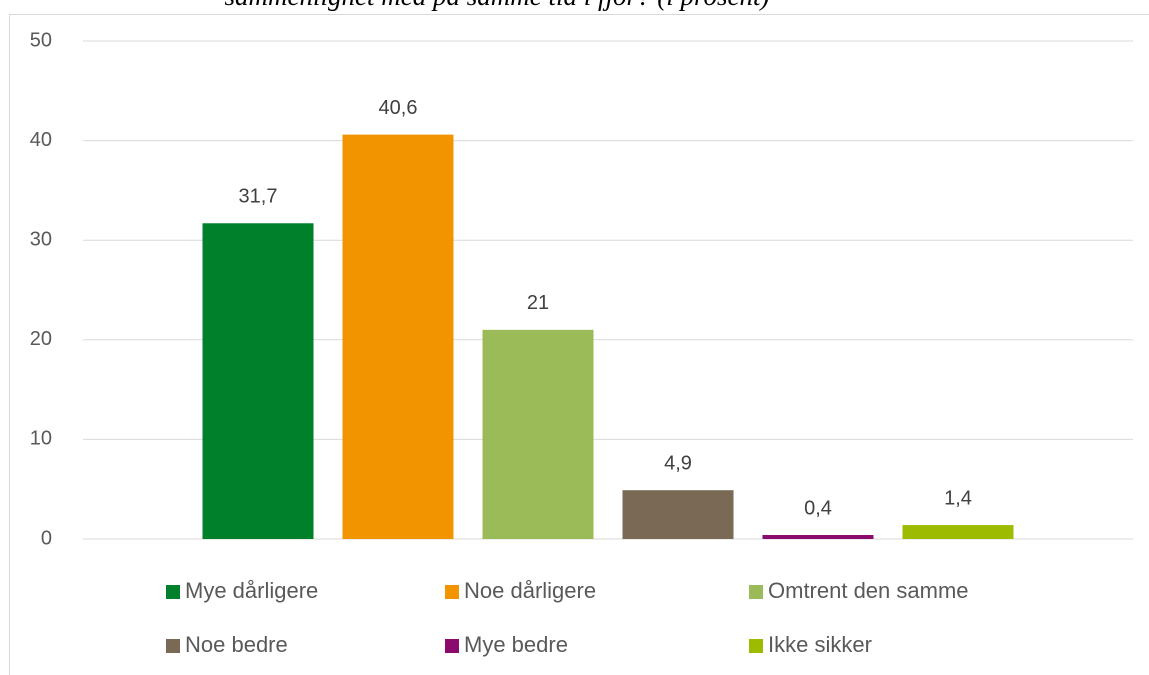 The height and width of the screenshot is (675, 1149). Describe the element at coordinates (538, 303) in the screenshot. I see `value-label: 21` at that location.